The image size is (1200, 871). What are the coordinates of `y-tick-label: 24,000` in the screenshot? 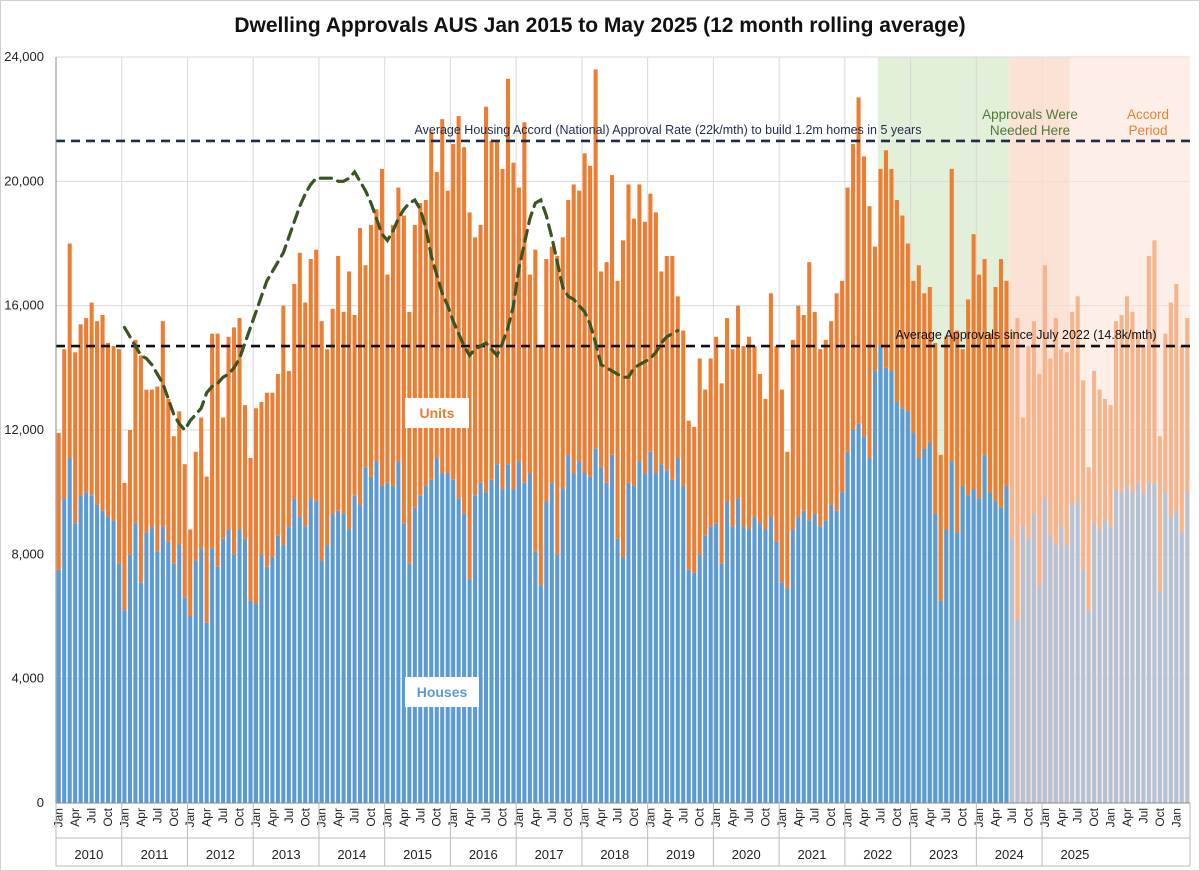 It's located at (24, 56).